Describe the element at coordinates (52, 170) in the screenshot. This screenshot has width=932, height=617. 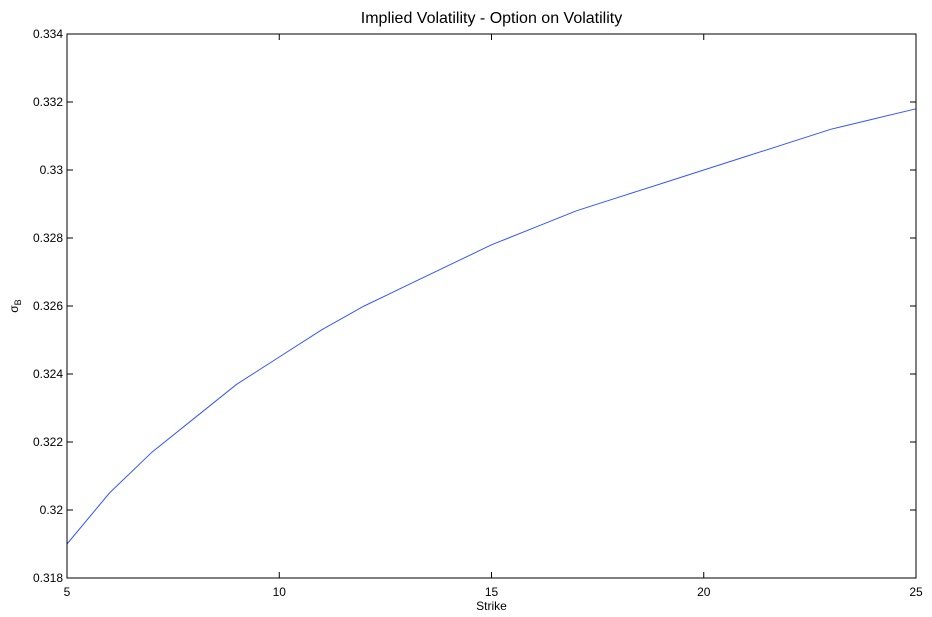
I see `y-tick-label: 0.33` at that location.